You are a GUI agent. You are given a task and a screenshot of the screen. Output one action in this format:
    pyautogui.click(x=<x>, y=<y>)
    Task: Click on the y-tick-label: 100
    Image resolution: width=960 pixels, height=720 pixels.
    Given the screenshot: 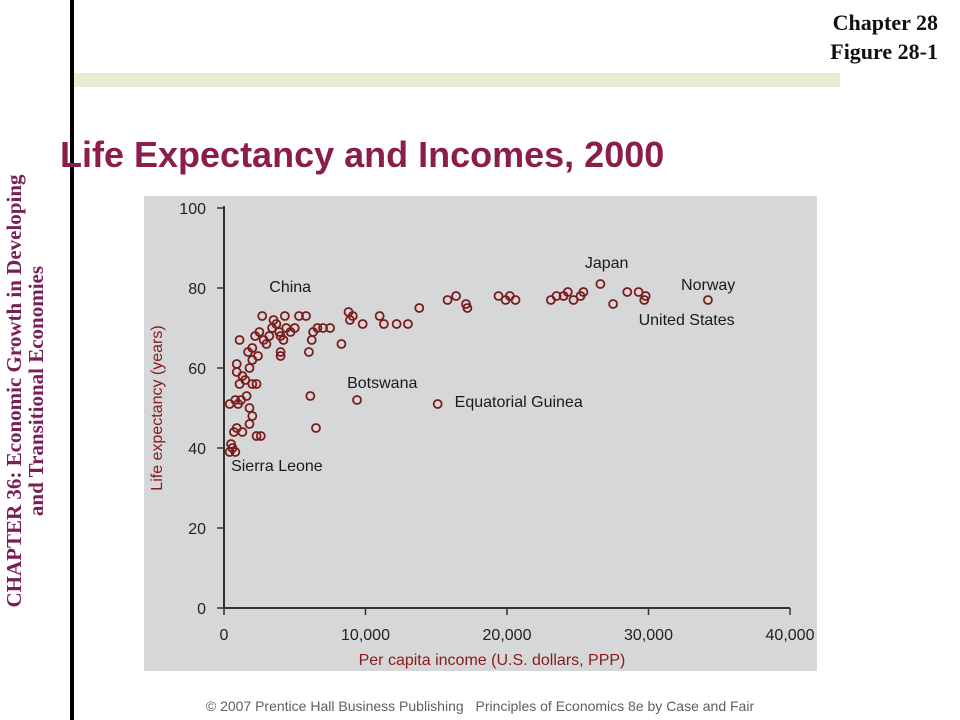 What is the action you would take?
    pyautogui.click(x=192, y=209)
    